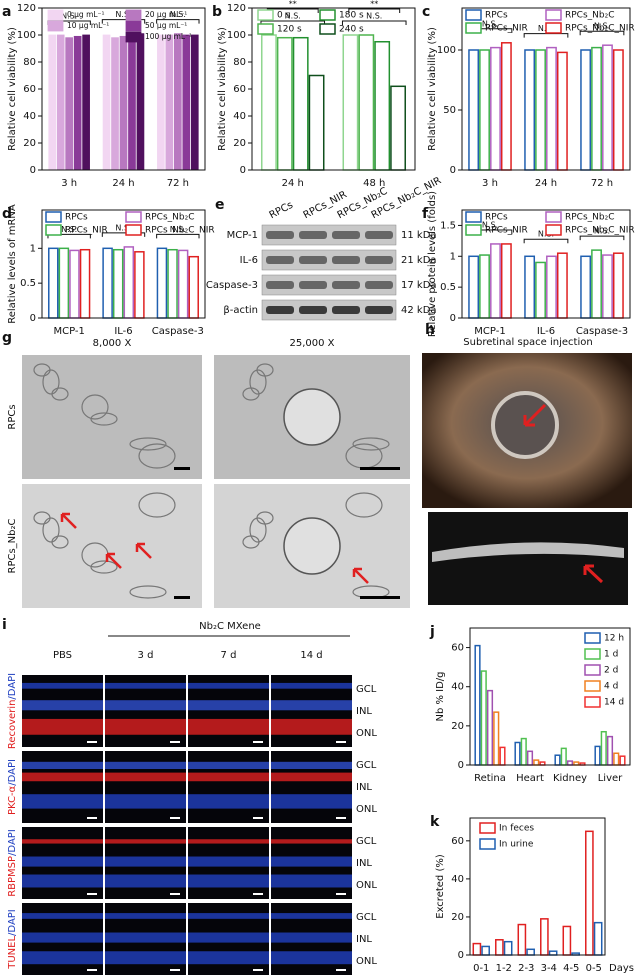 Image resolution: width=635 pixels, height=980 pixels. Describe the element at coordinates (611, 671) in the screenshot. I see `legend-label: 2 d` at that location.